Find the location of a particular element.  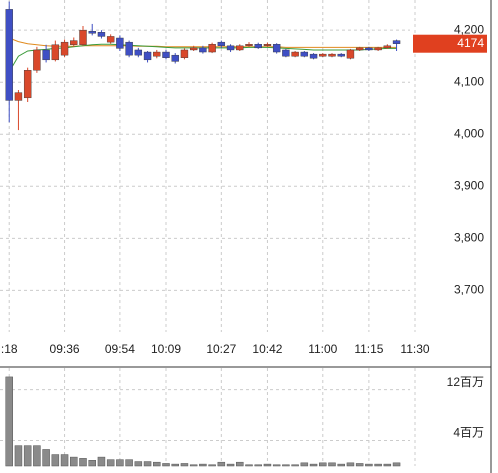

x-tick-label: 09:54 is located at coordinates (120, 349).